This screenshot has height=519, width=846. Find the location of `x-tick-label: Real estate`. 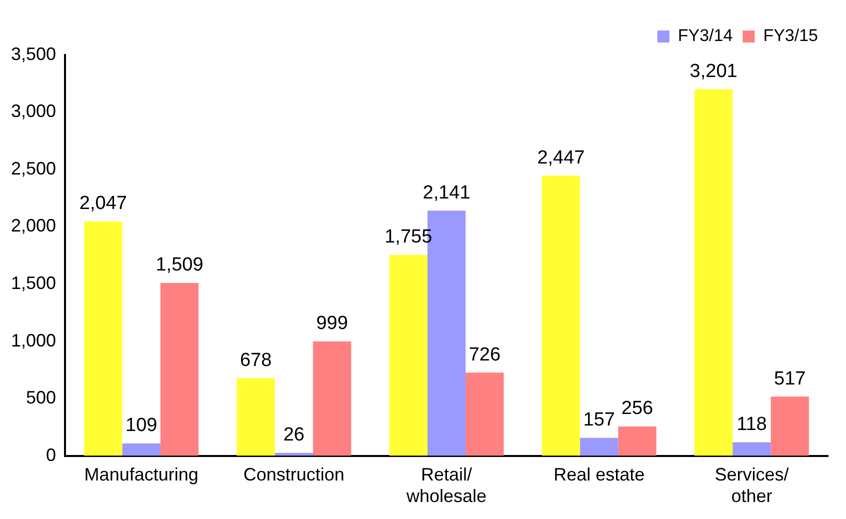

x-tick-label: Real estate is located at coordinates (599, 474).